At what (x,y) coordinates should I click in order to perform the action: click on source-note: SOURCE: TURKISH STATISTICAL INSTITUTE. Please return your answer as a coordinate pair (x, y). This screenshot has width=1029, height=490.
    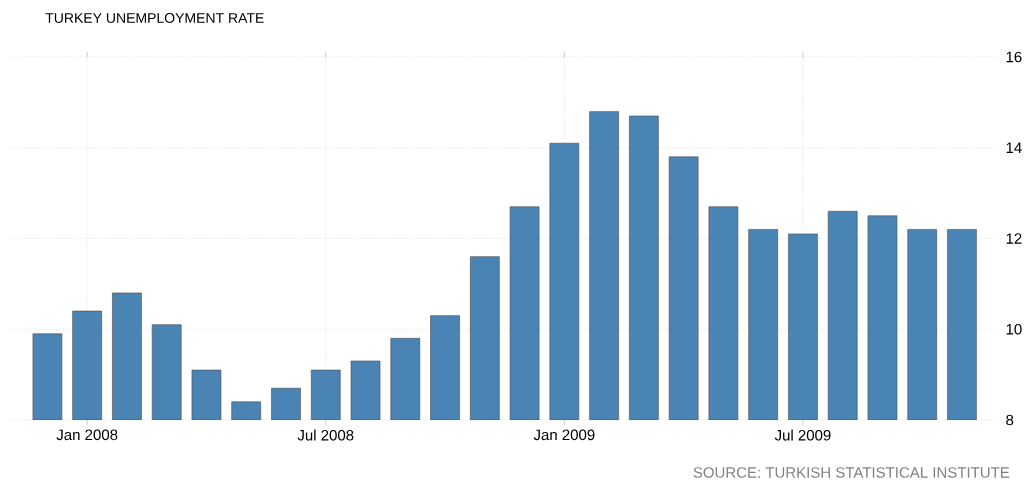
    Looking at the image, I should click on (851, 472).